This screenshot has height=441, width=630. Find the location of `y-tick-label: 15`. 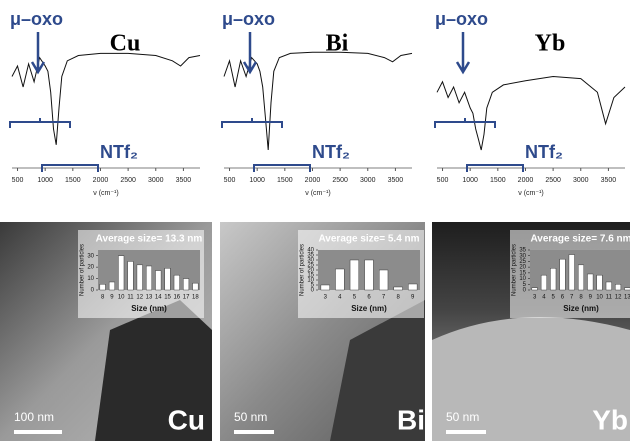

y-tick-label: 15 is located at coordinates (310, 276).